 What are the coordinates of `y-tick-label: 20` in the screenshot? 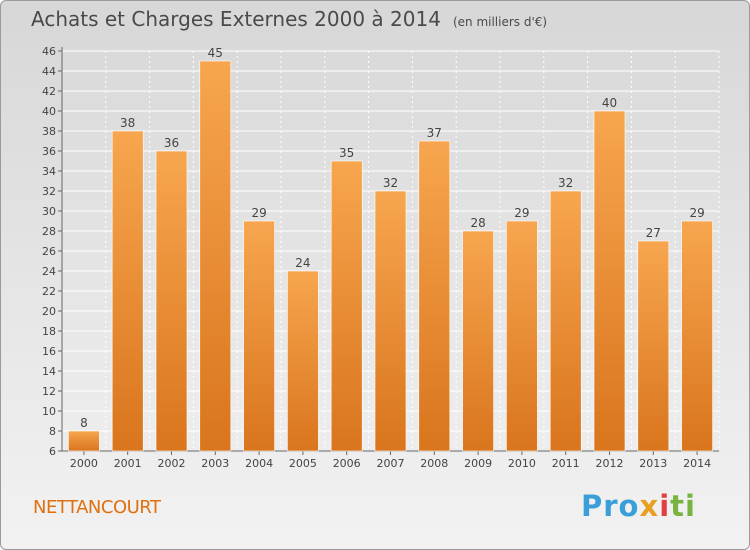 It's located at (49, 311).